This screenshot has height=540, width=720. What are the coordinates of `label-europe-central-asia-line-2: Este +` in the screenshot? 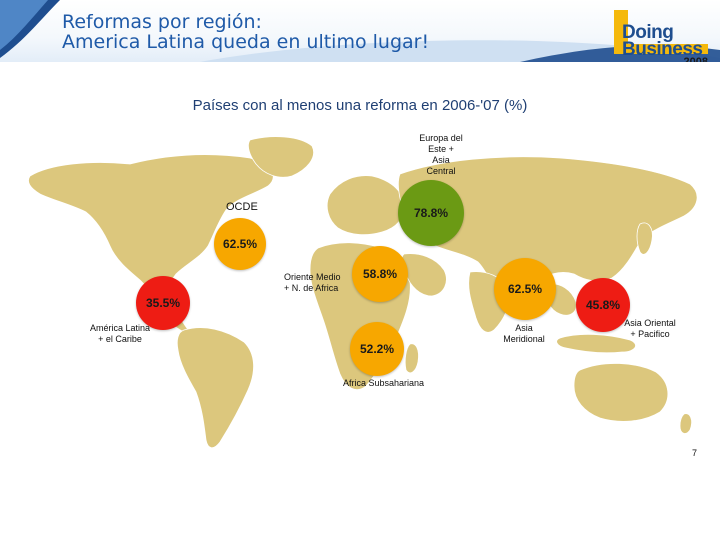 It's located at (441, 149).